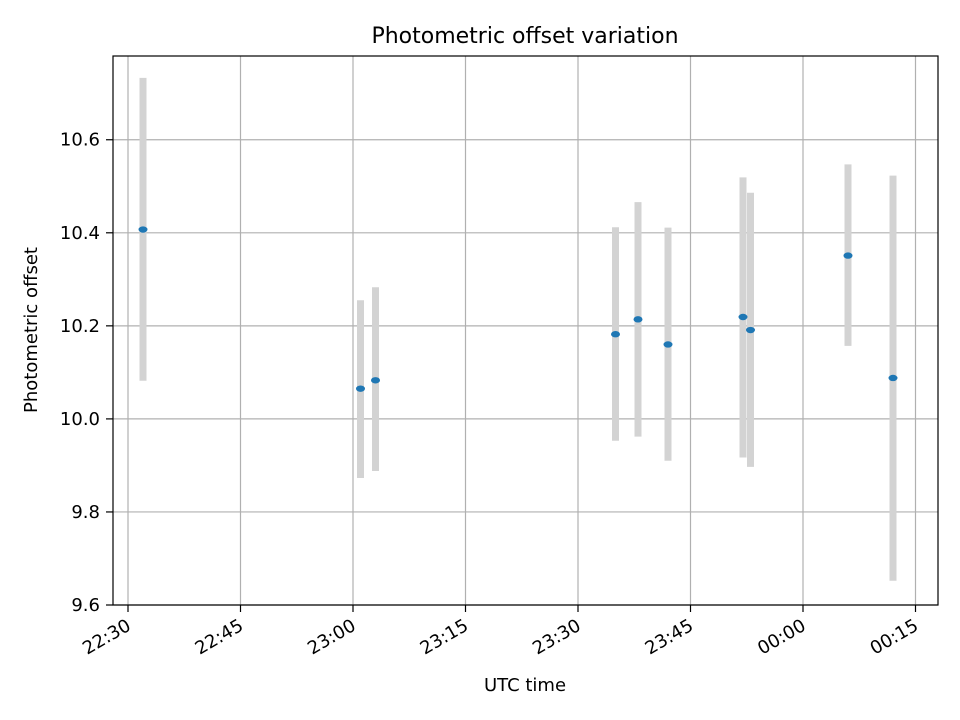 The image size is (960, 720). I want to click on y-axis: 9.6 9.8 10.0 10.2 10.4 10.6, so click(86, 373).